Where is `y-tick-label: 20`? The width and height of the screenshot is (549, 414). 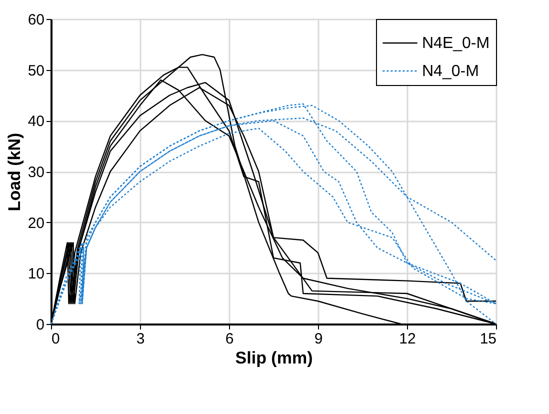
y-tick-label: 20 is located at coordinates (36, 223).